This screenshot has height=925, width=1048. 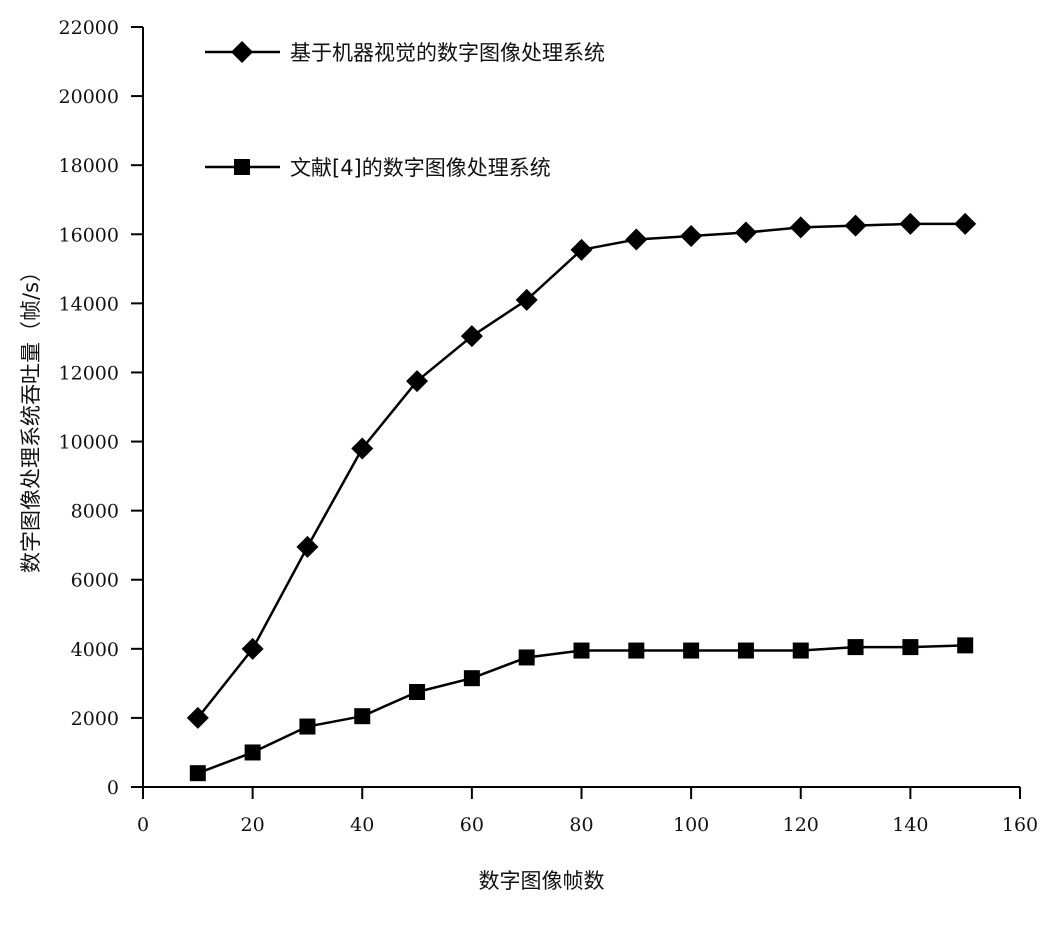 What do you see at coordinates (31, 417) in the screenshot?
I see `y-axis-title: 数字图像处理系统吞吐量（帧/s）` at bounding box center [31, 417].